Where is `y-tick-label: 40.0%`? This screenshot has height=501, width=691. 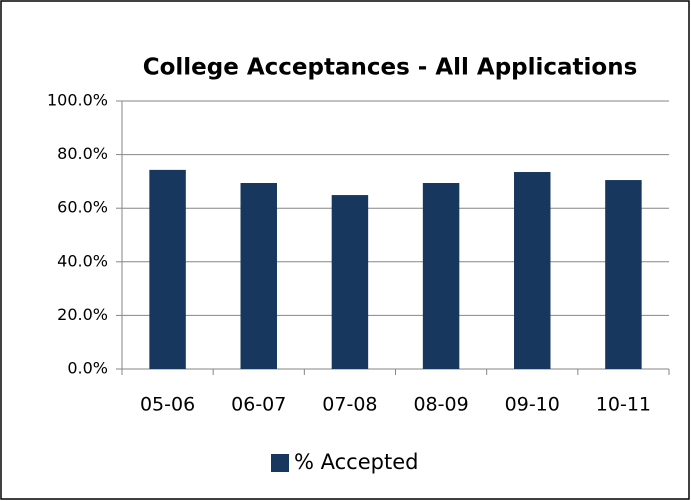 y-tick-label: 40.0% is located at coordinates (82, 260).